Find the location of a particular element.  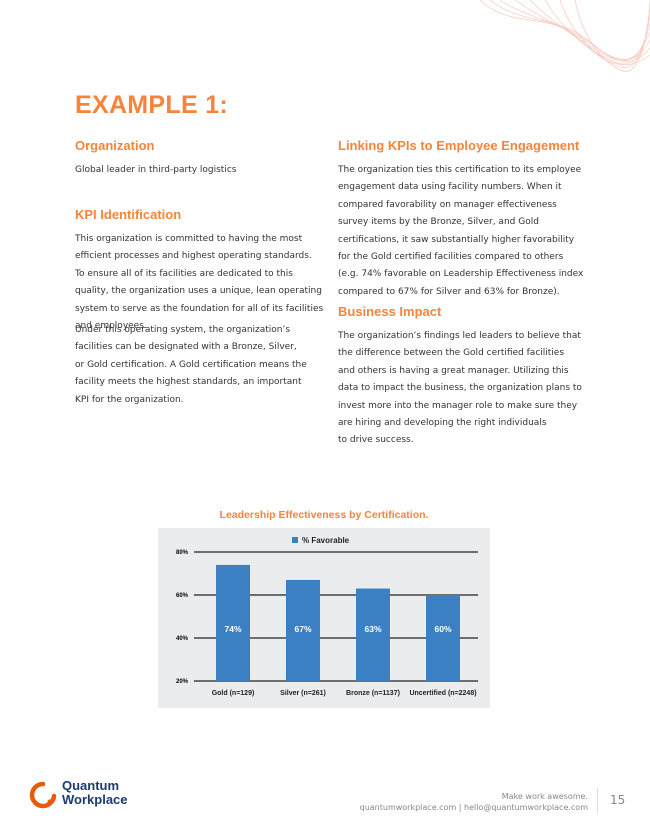

bar-data-label: 60% is located at coordinates (442, 629).